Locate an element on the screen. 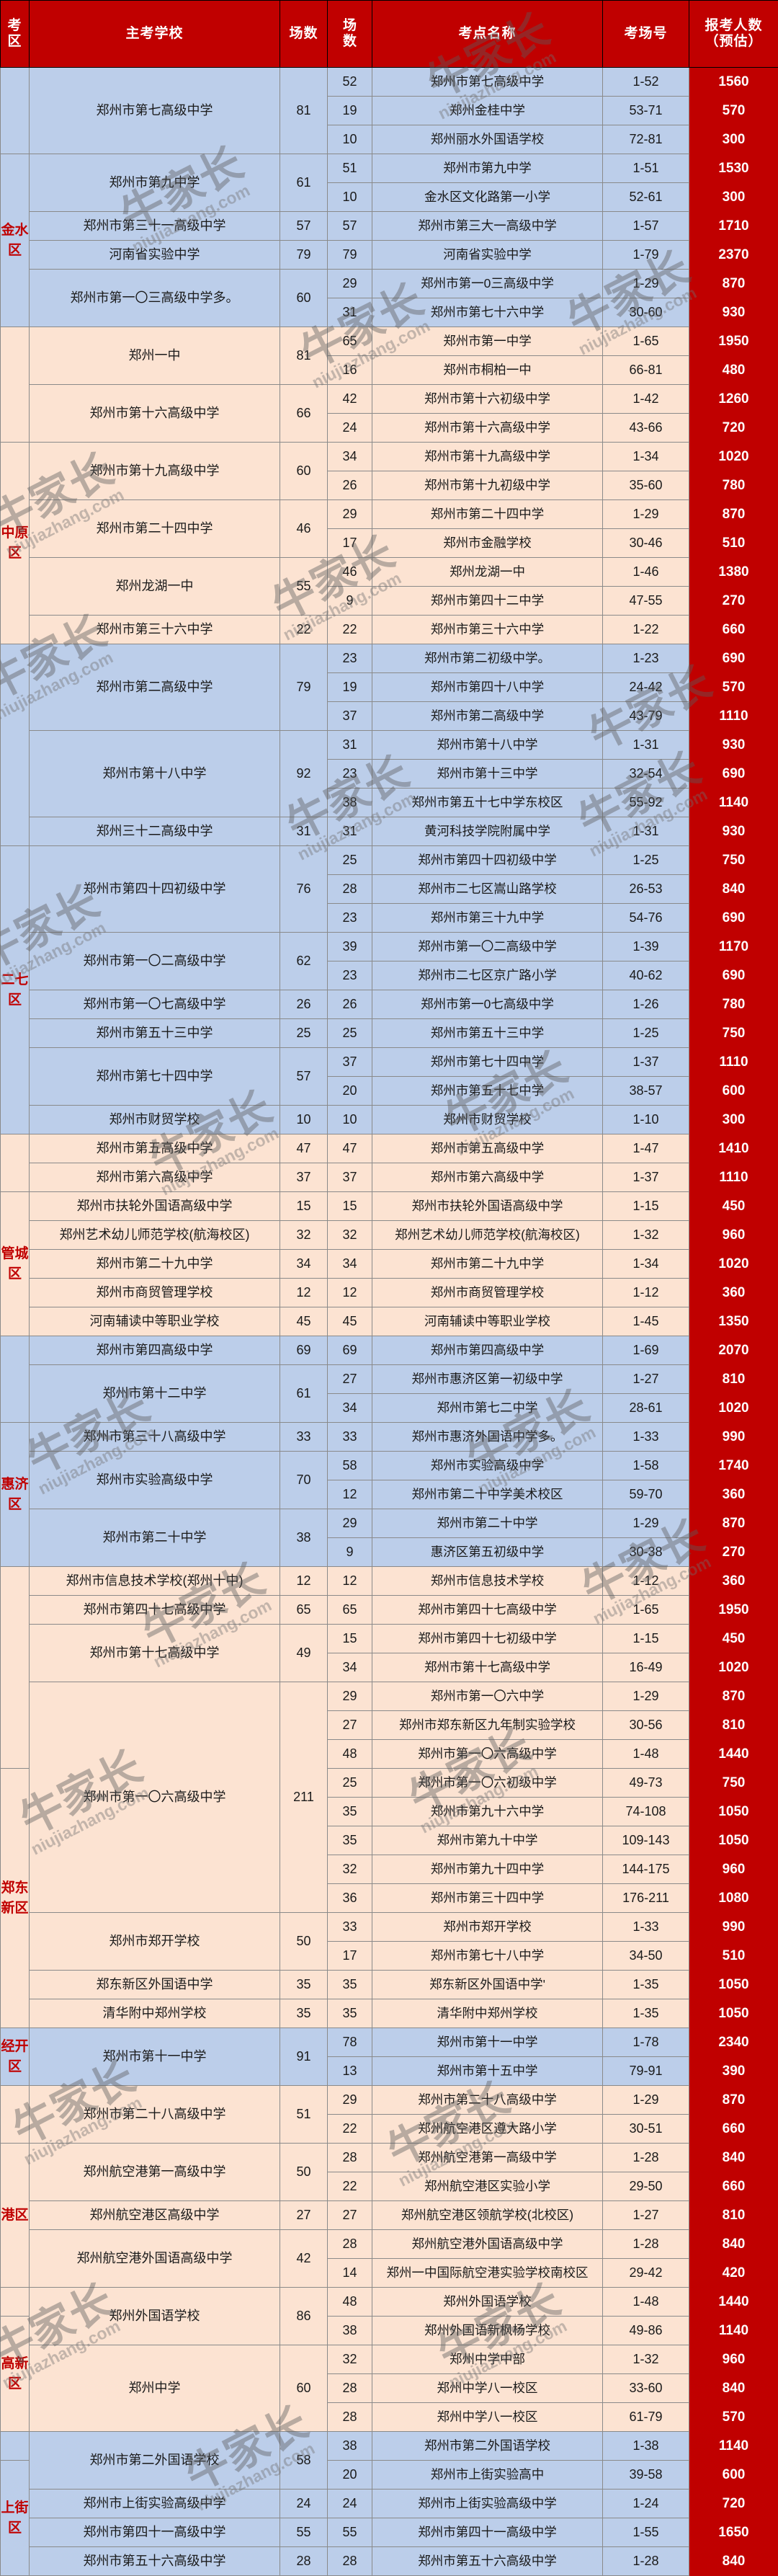 This screenshot has height=2576, width=778. applicant-count-cell: 390 is located at coordinates (733, 2071).